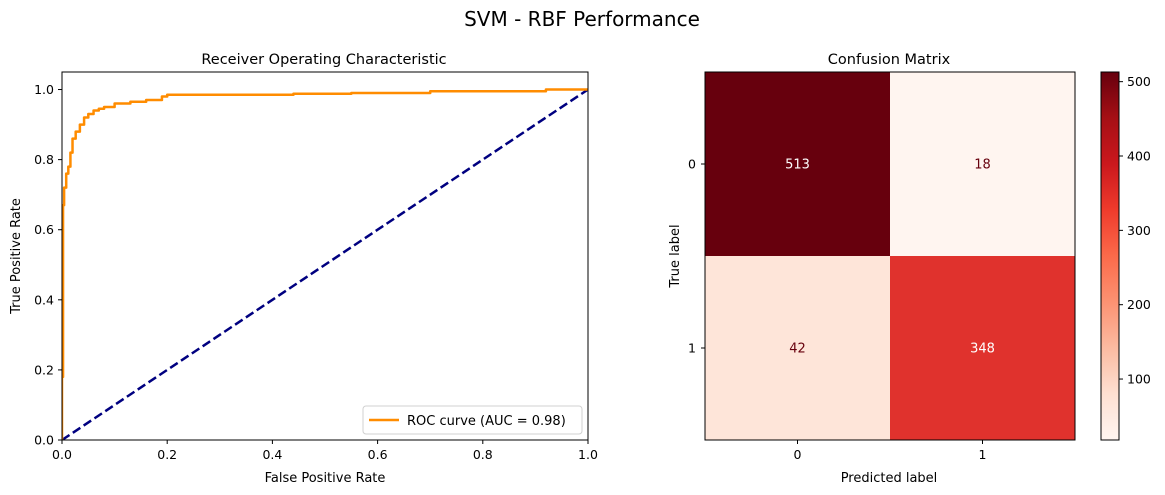 The width and height of the screenshot is (1165, 495). I want to click on cm-cell-value: 18, so click(982, 165).